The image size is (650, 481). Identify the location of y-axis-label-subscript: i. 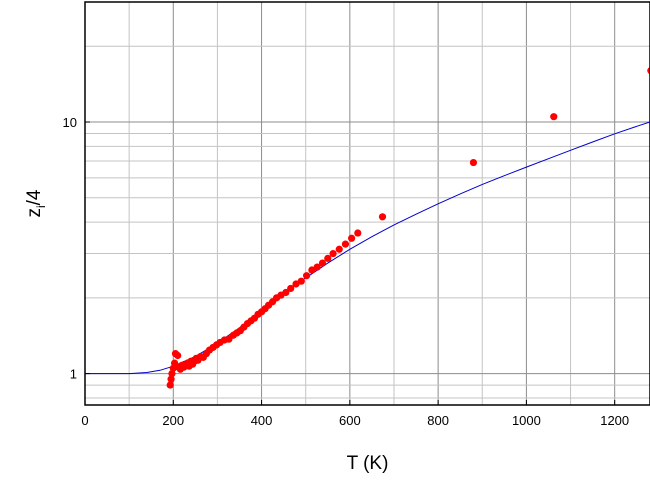
(41, 206).